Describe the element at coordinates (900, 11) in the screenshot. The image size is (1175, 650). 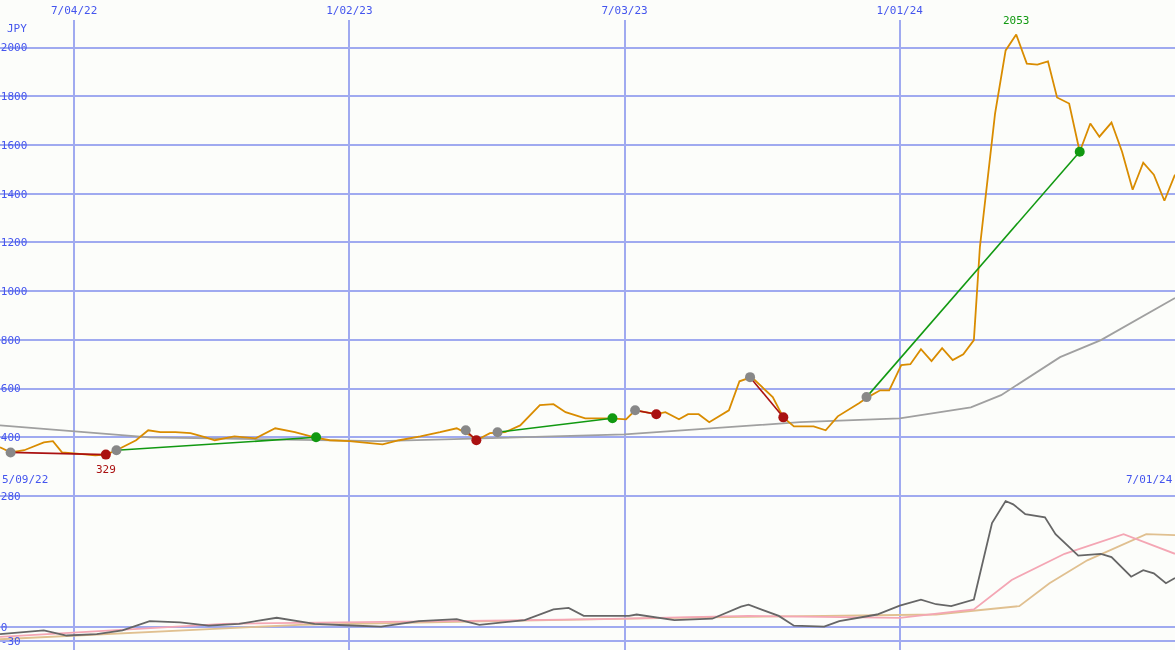
I see `x-tick-label: 1/01/24` at that location.